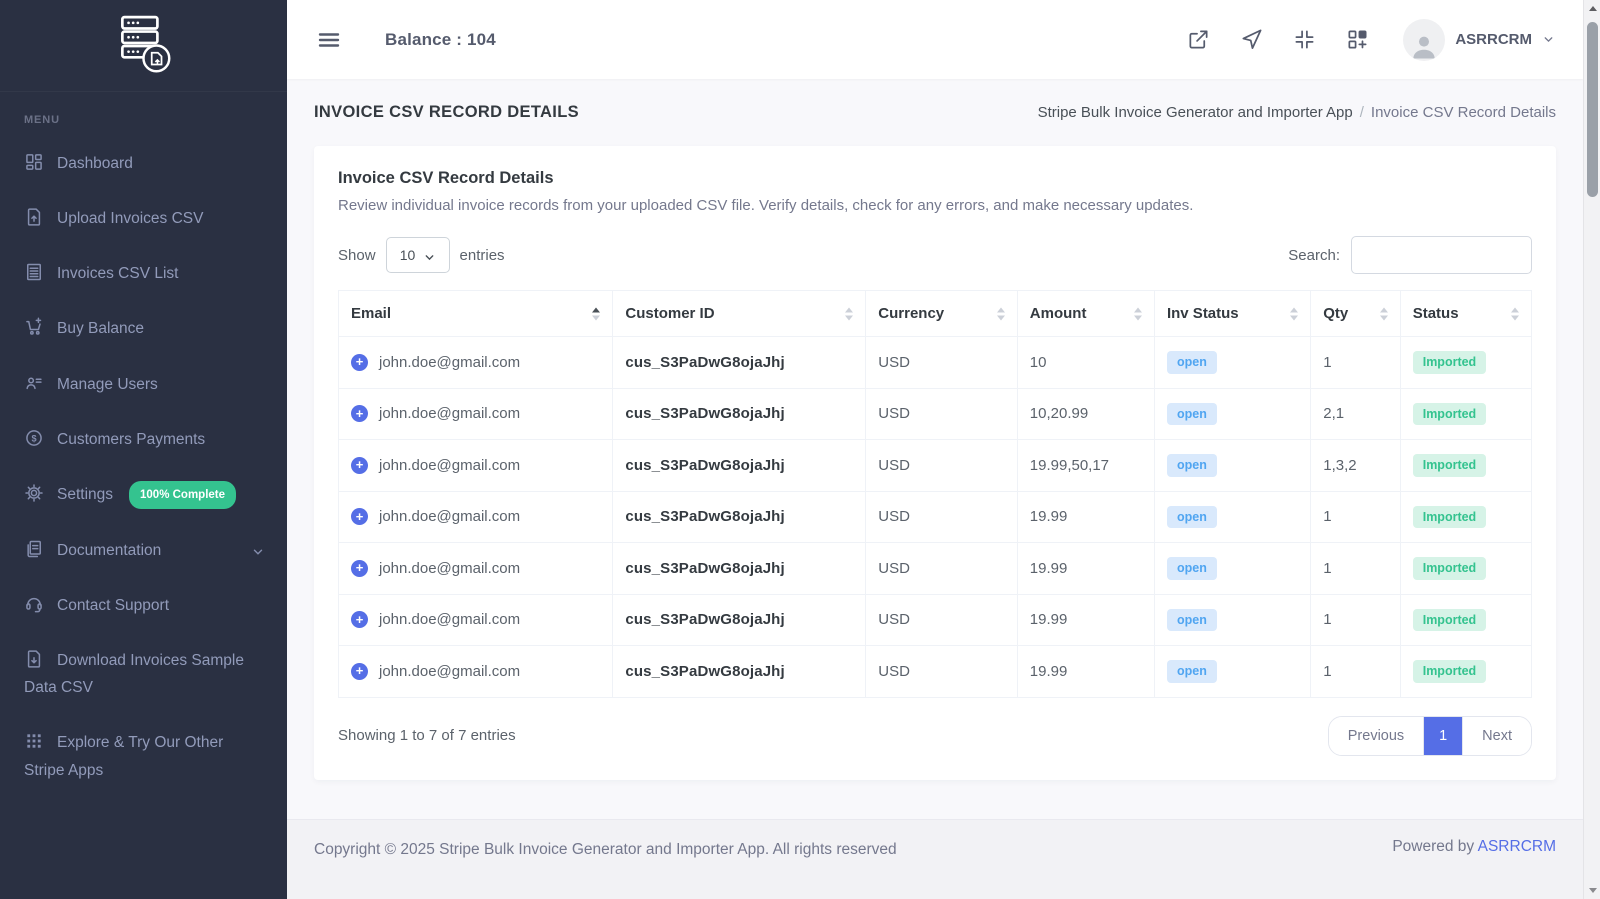  I want to click on sidebar-item-buy-balance: Buy Balance, so click(143, 328).